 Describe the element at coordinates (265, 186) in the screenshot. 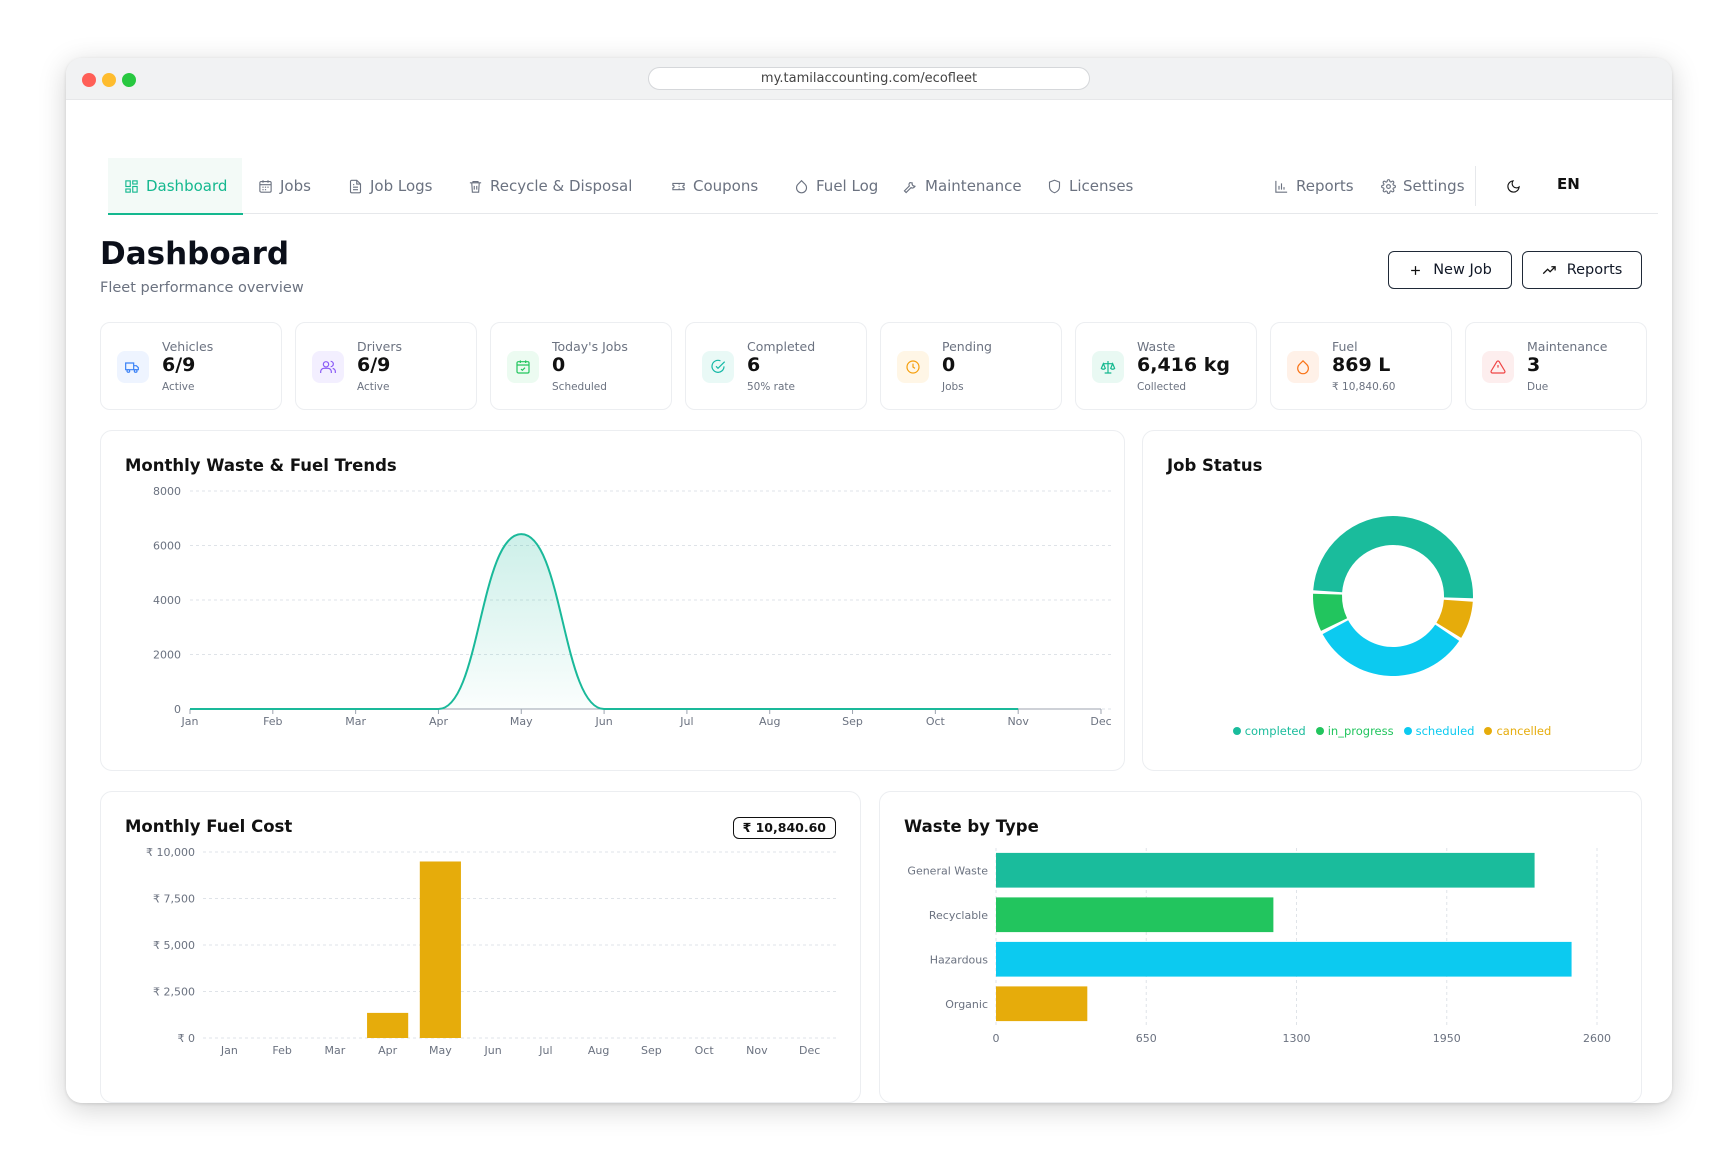

I see `calendar-icon` at that location.